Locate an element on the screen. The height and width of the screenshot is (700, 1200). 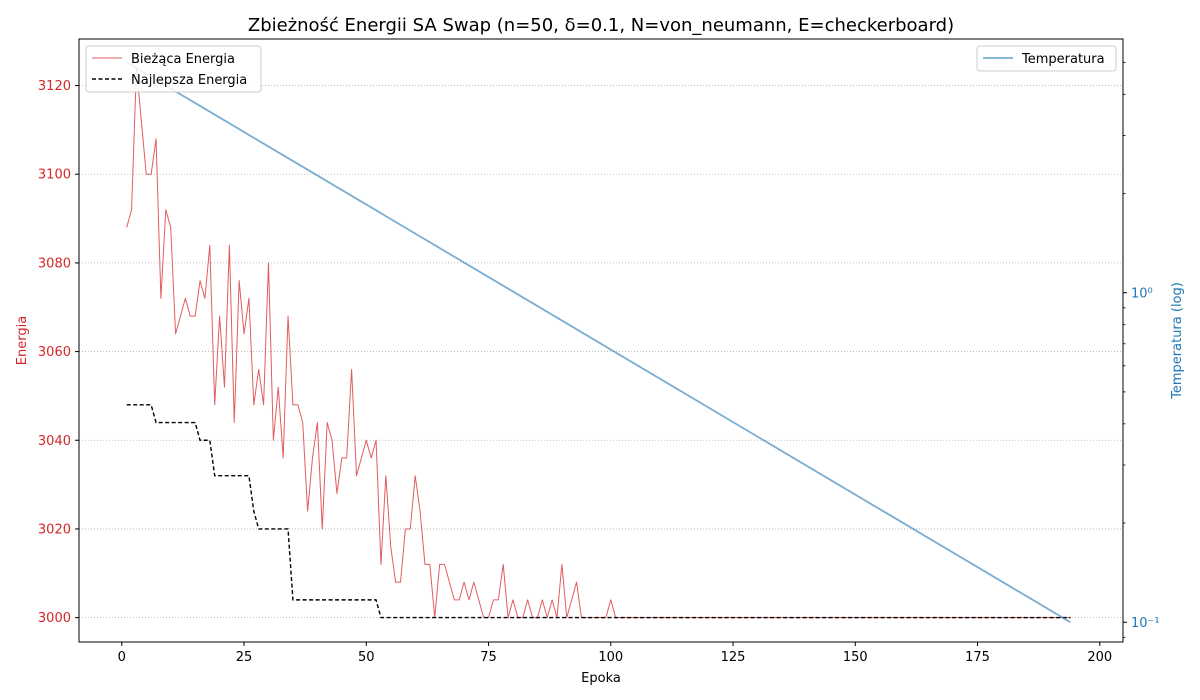
x-axis: 0 25 50 75 100 125 150 175 200 is located at coordinates (615, 653).